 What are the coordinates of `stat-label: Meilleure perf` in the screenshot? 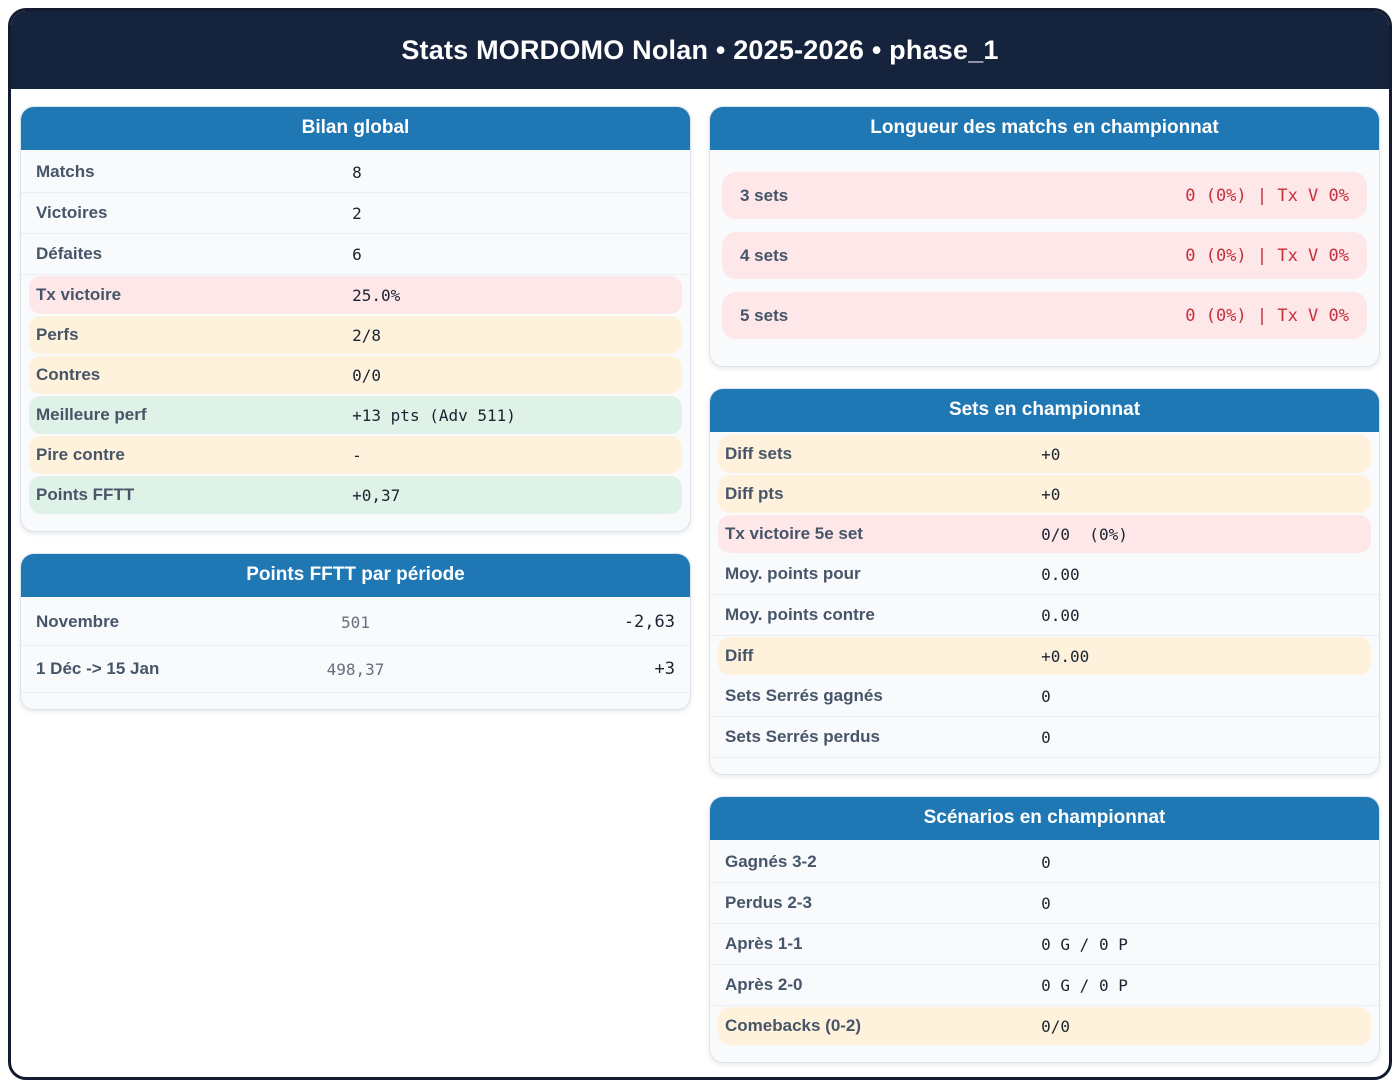 It's located at (91, 414).